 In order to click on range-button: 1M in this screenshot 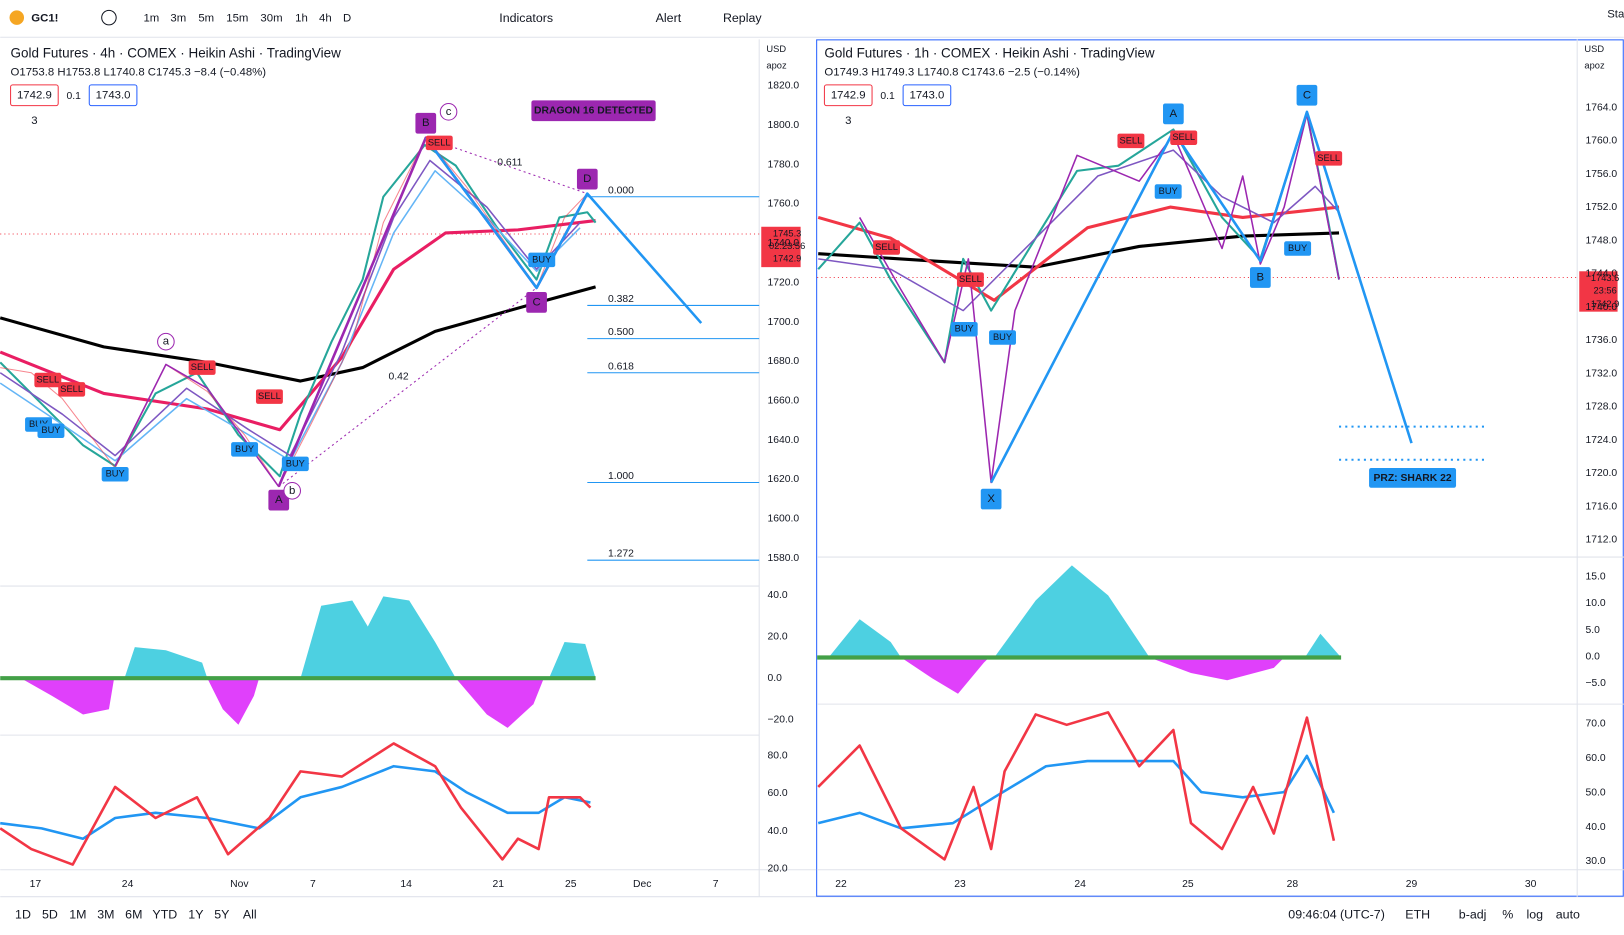, I will do `click(77, 915)`.